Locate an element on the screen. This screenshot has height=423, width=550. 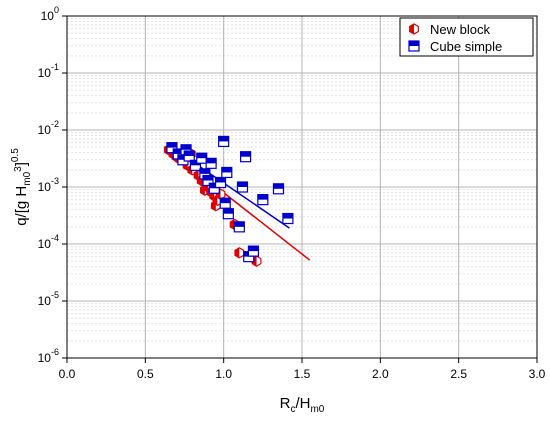
x-tick-label: 3.0 is located at coordinates (537, 374).